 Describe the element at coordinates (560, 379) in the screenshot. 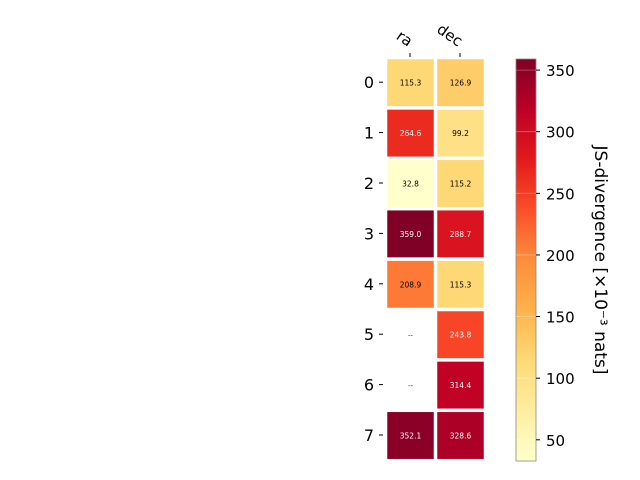

I see `colorbar-tick-label: 100` at that location.